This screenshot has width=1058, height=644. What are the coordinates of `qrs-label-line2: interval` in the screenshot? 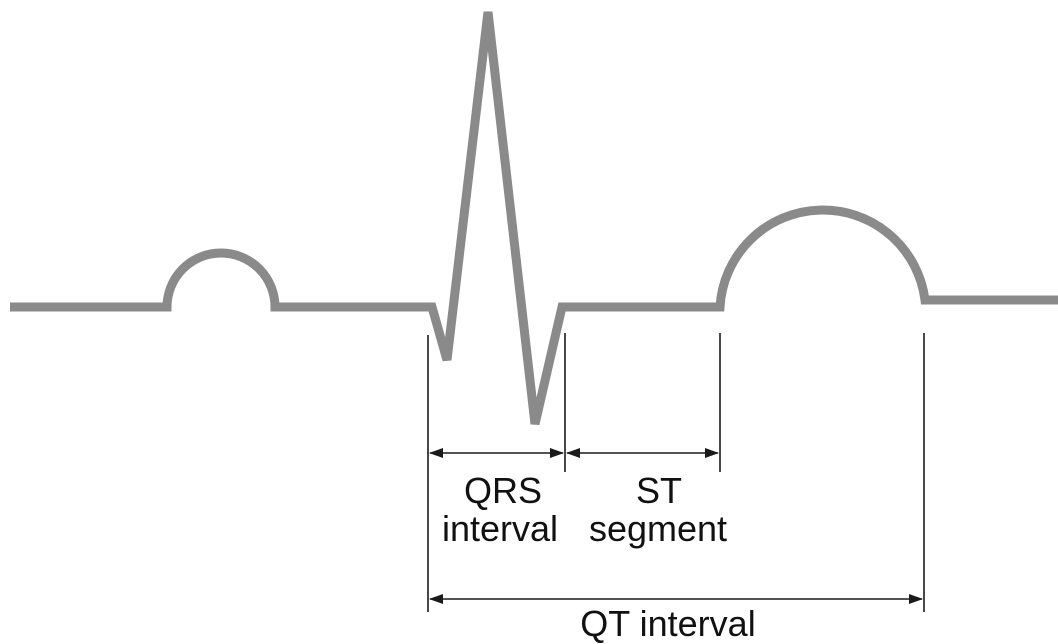 It's located at (500, 528).